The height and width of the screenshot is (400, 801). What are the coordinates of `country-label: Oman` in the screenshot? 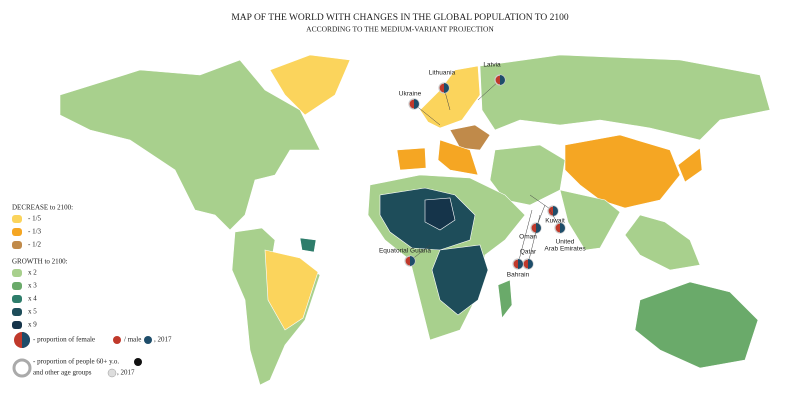 It's located at (528, 237).